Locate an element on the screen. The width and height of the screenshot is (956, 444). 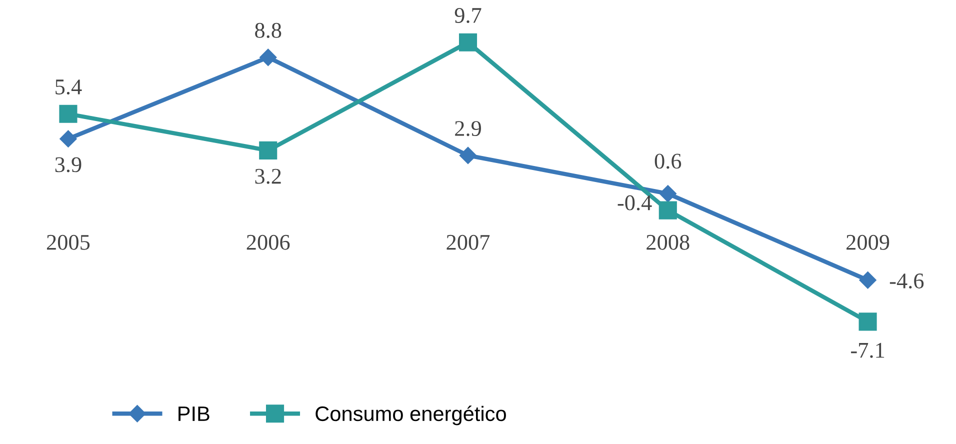
legend-label: PIB is located at coordinates (194, 413).